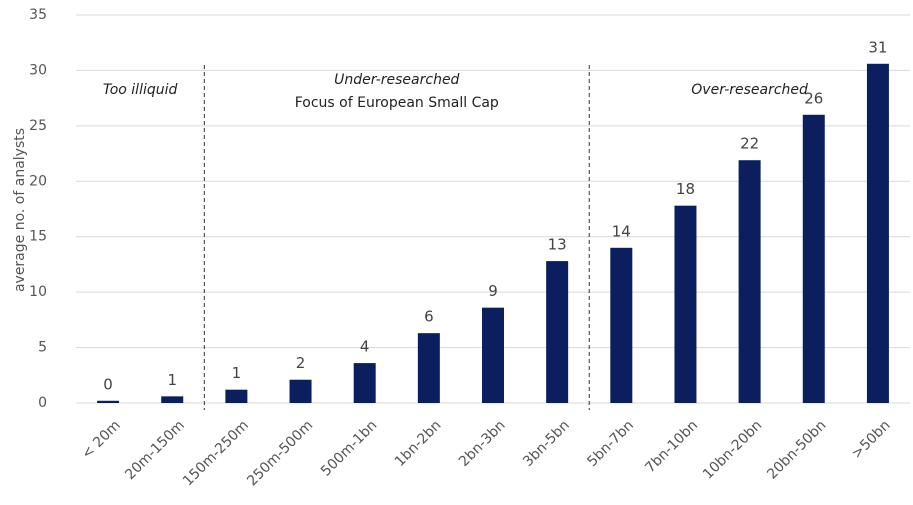  I want to click on x-tick-label: 500m-1bn, so click(349, 448).